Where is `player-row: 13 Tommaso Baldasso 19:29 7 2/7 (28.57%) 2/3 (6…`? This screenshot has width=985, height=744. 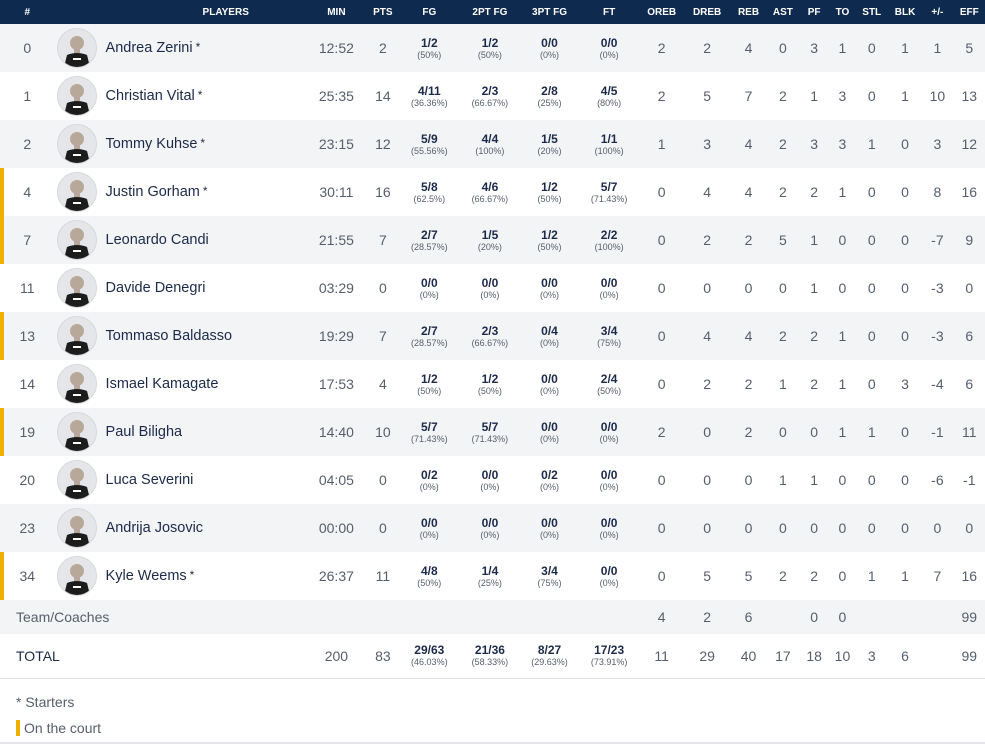
player-row: 13 Tommaso Baldasso 19:29 7 2/7 (28.57%) 2/3 (6… is located at coordinates (492, 336).